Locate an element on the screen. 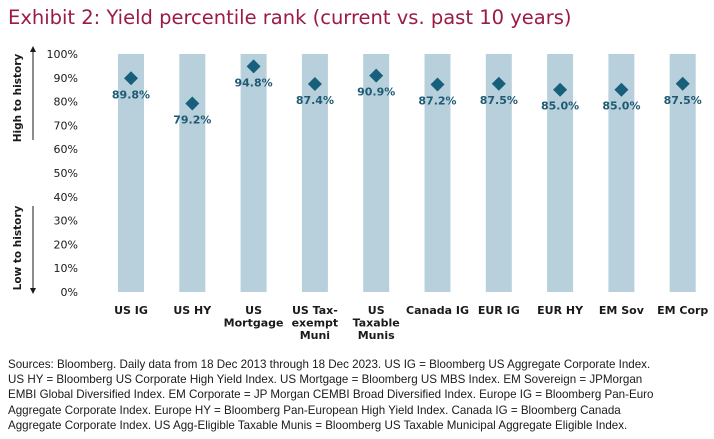  category-label-line: EUR IG is located at coordinates (499, 310).